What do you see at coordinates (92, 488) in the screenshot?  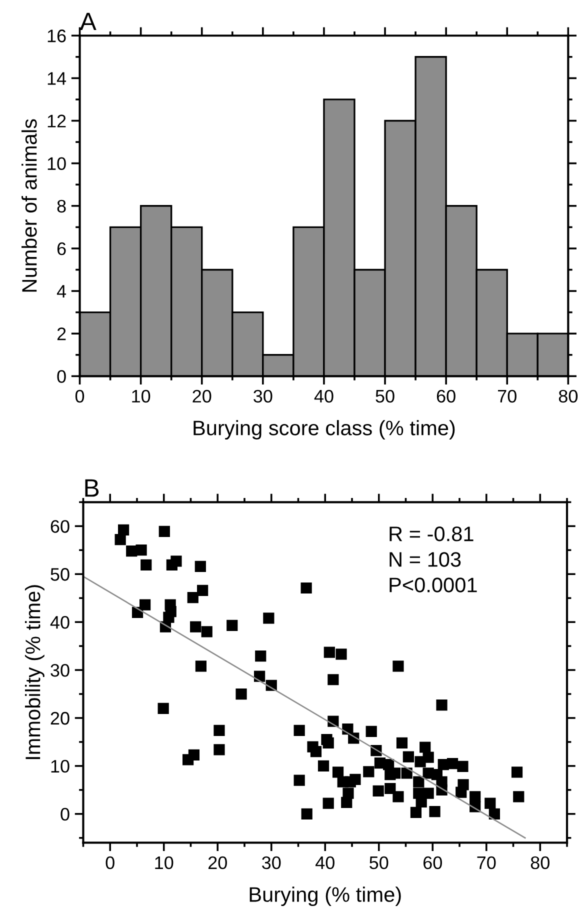 I see `chart-title: B` at bounding box center [92, 488].